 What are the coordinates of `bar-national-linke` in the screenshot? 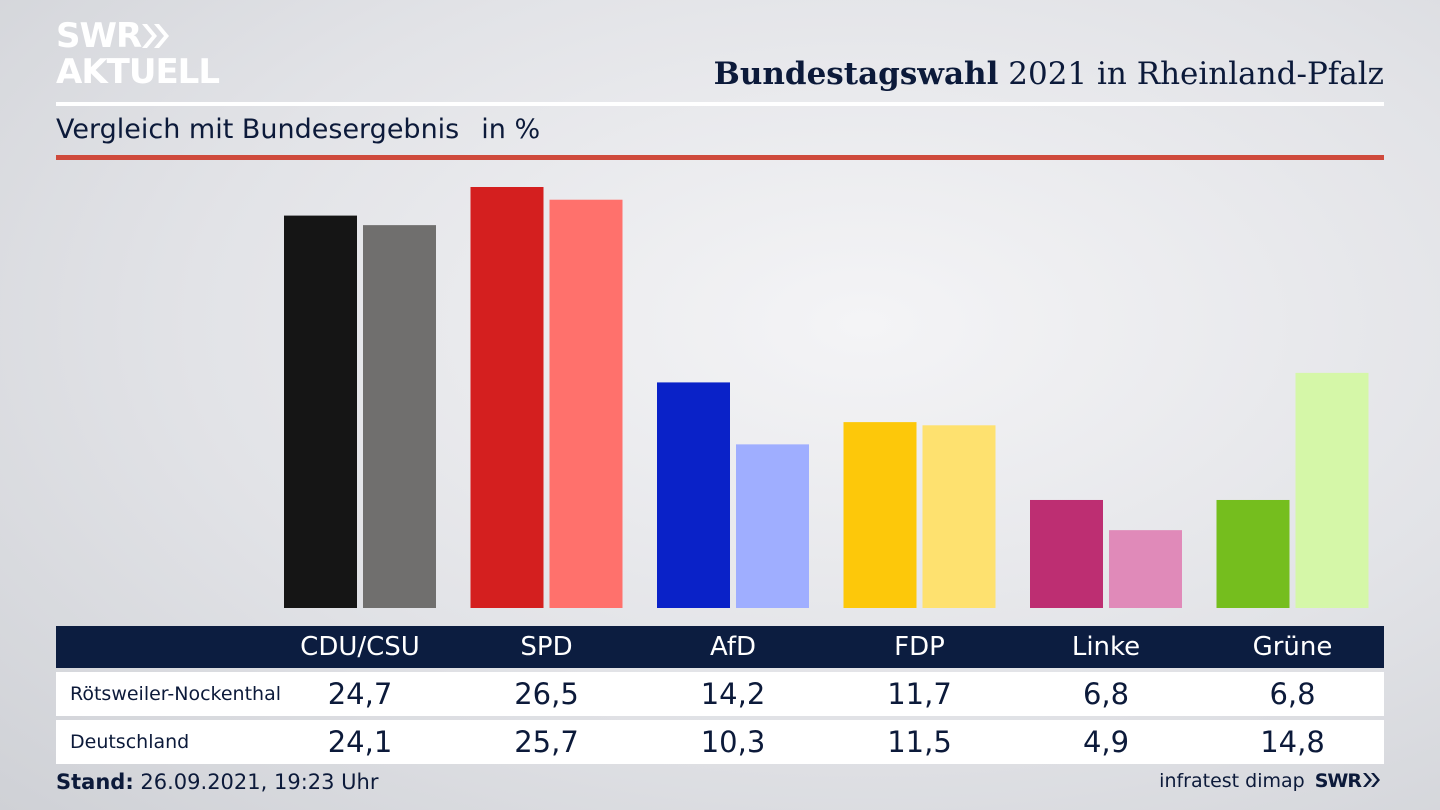 It's located at (1145, 569).